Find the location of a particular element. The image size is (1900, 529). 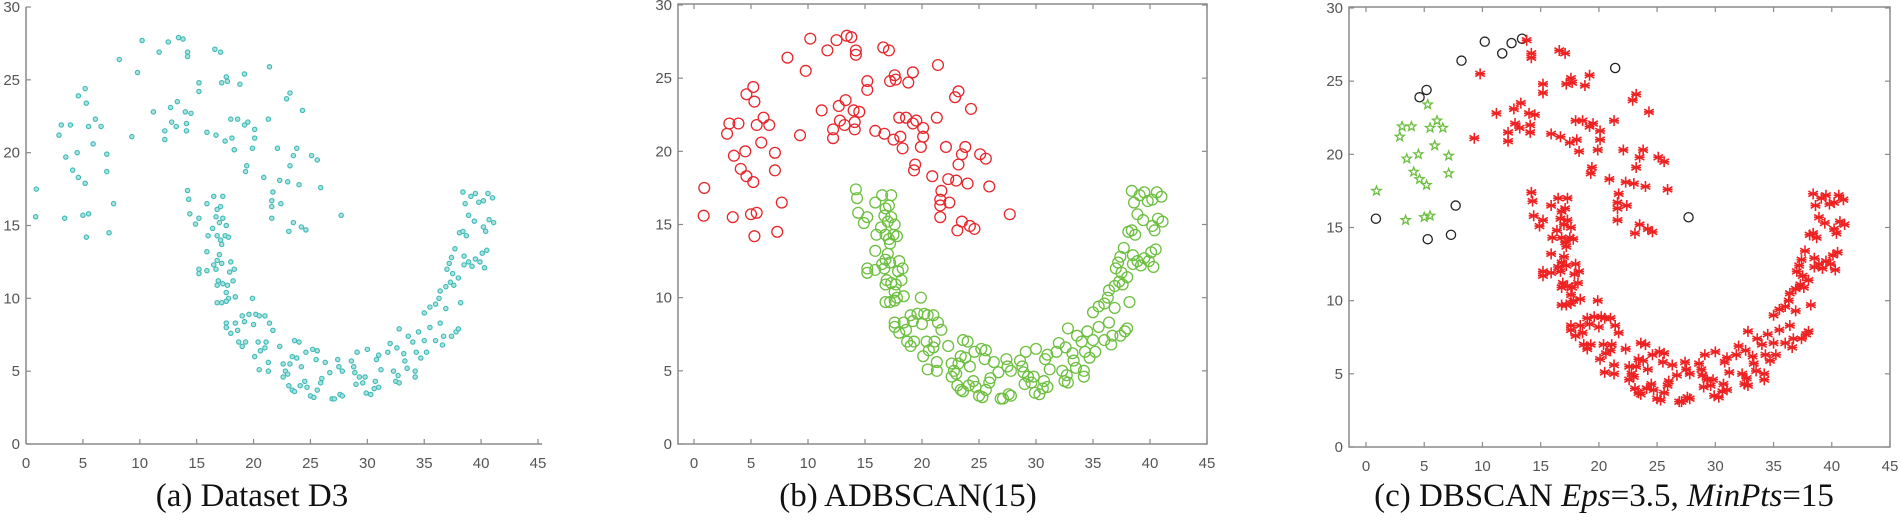

y-tick-label: 0 is located at coordinates (16, 444).